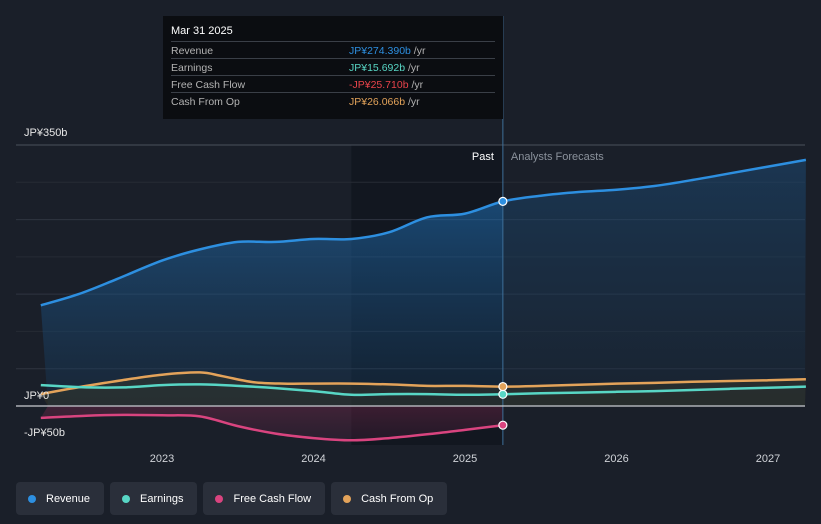  Describe the element at coordinates (44, 433) in the screenshot. I see `y-axis-label: -JP¥50b` at that location.